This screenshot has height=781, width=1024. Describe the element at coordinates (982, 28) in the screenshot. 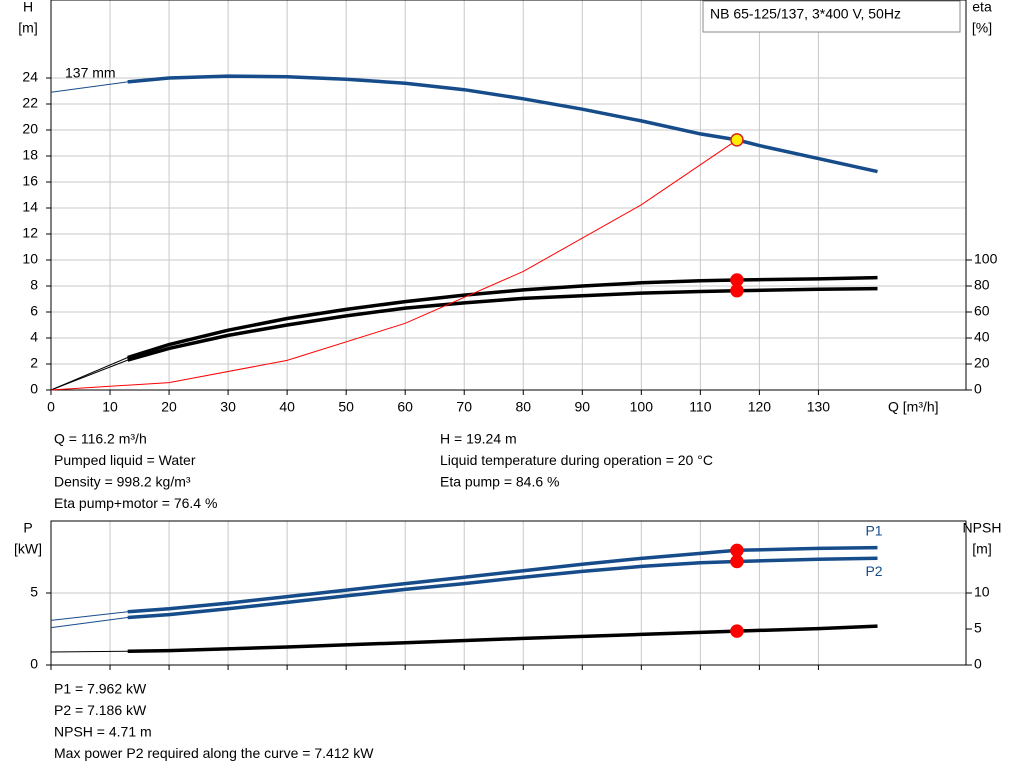

I see `y2-axis-unit: [%]` at that location.